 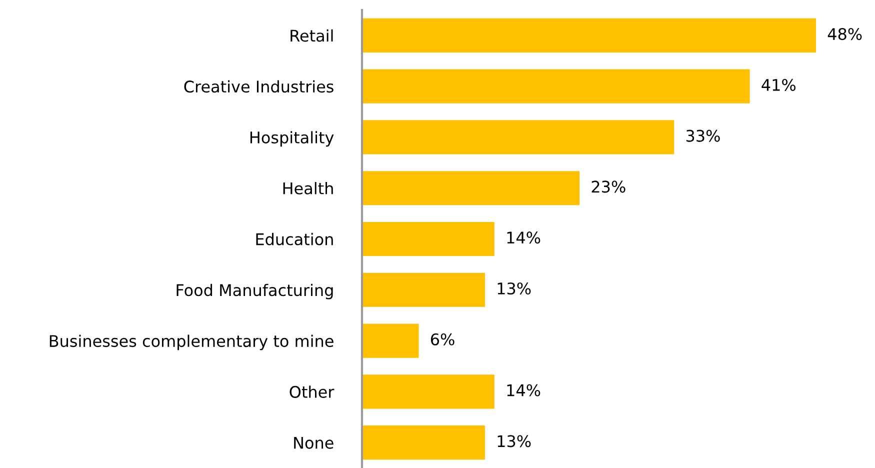 I want to click on y-tick-label: Retail, so click(x=311, y=35).